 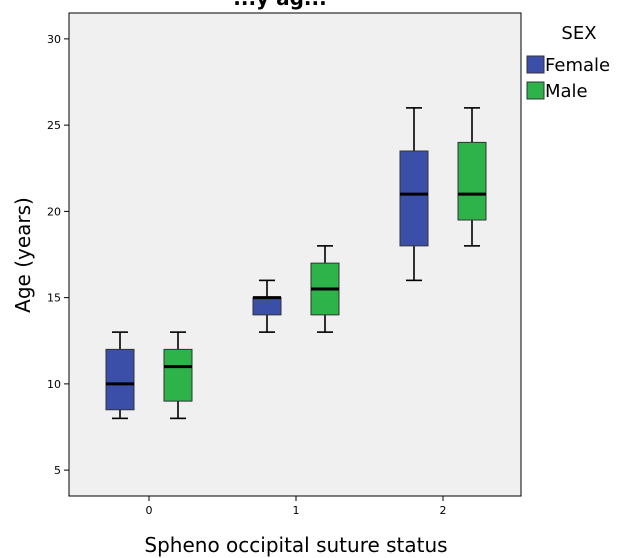 I want to click on legend-swatch-female, so click(x=535, y=64).